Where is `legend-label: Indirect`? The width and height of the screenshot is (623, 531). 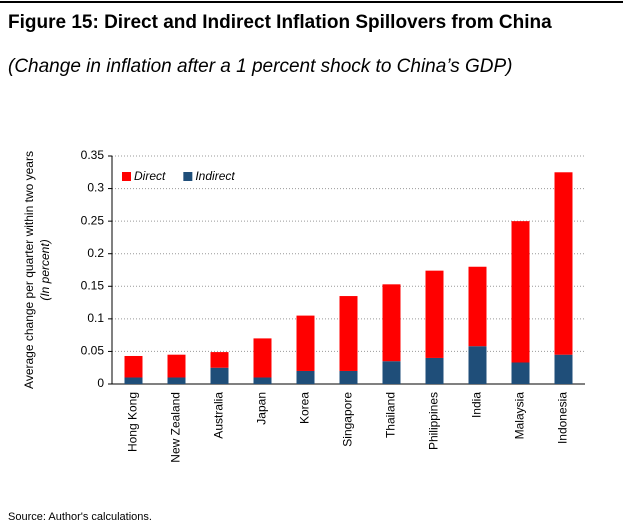
legend-label: Indirect is located at coordinates (215, 176).